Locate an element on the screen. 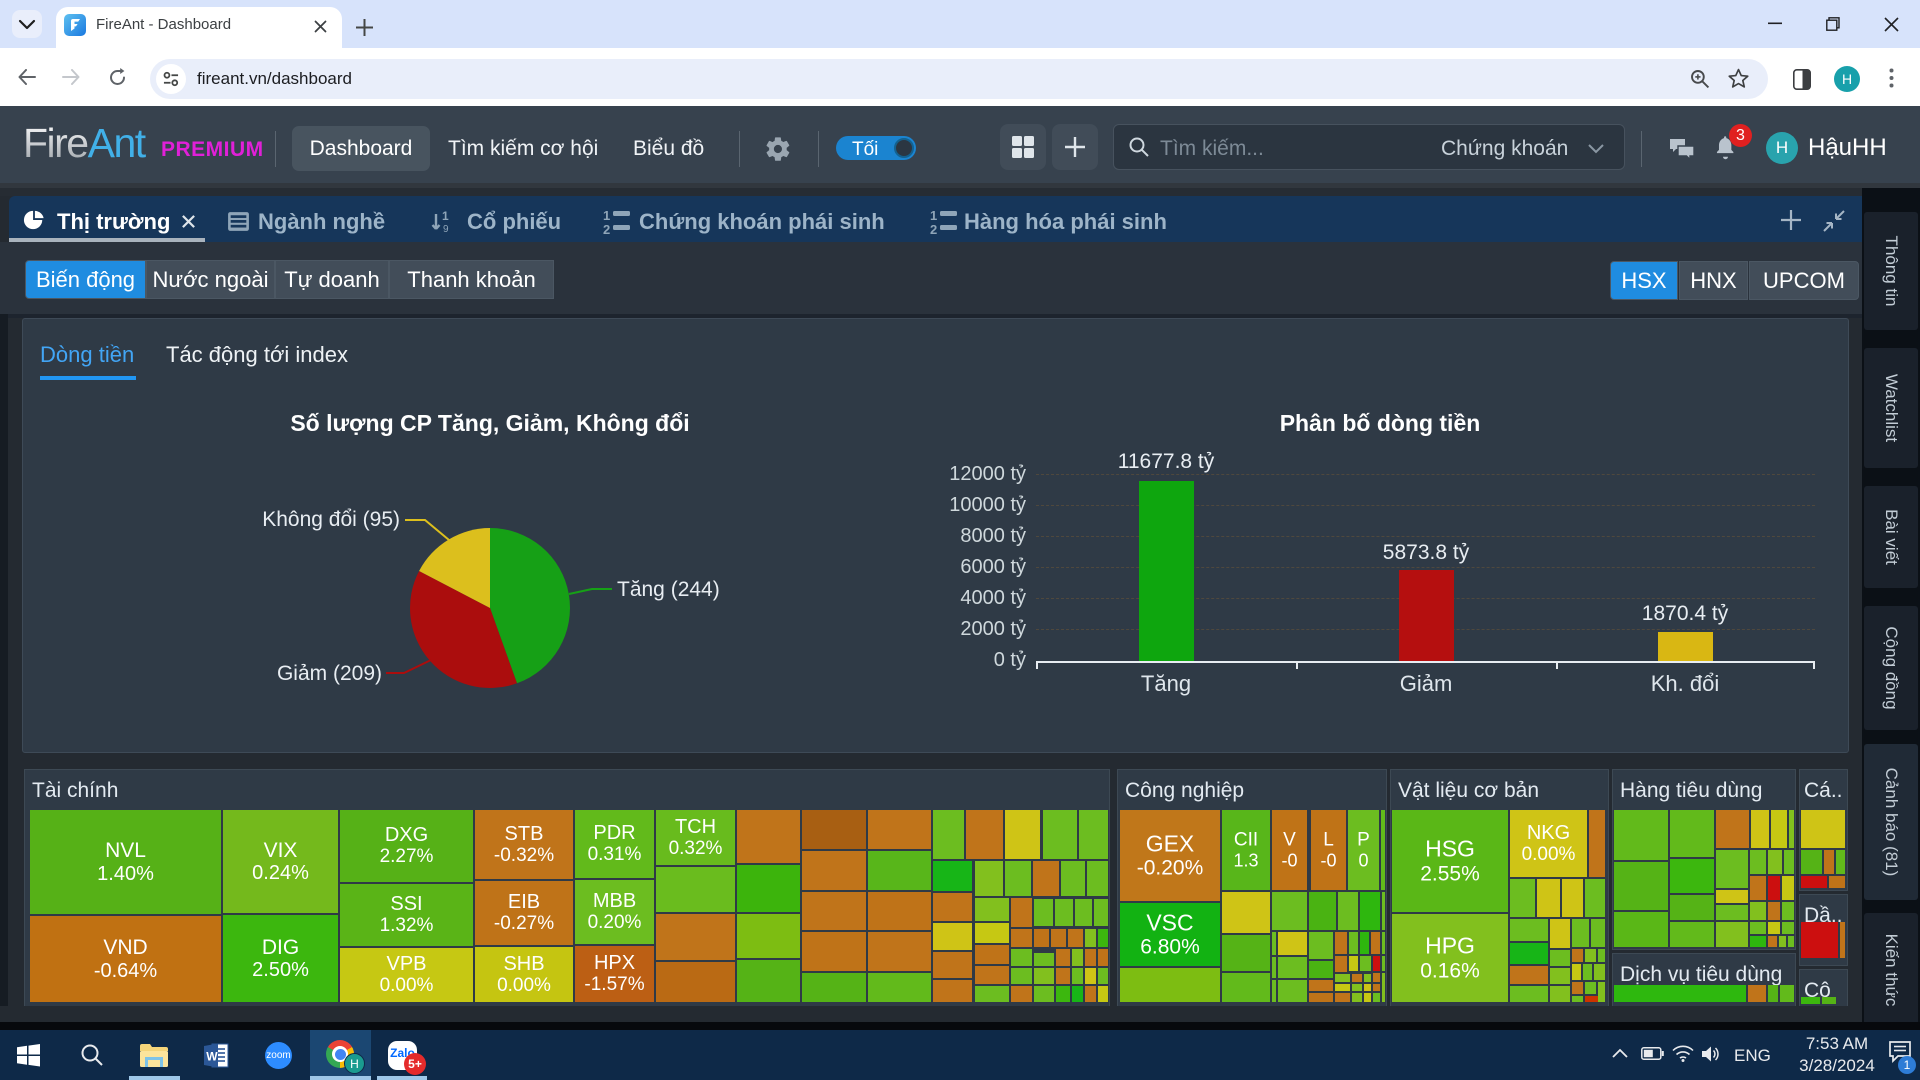  svg-text: 9 is located at coordinates (446, 229).